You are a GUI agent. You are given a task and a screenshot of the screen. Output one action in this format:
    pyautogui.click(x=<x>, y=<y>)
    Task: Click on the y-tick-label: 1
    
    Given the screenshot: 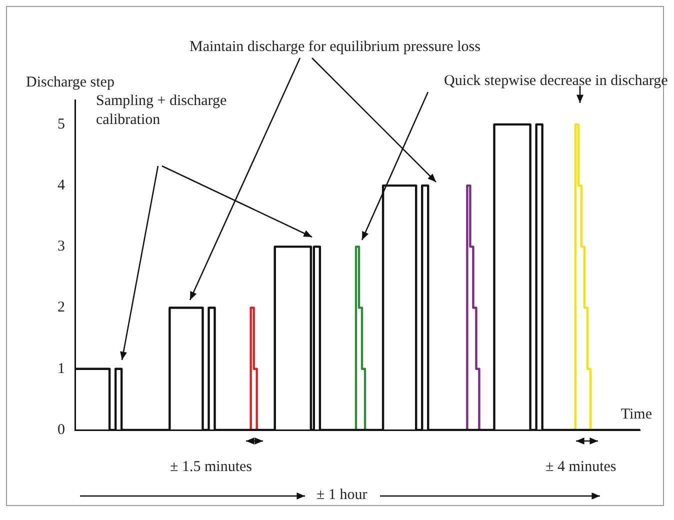 What is the action you would take?
    pyautogui.click(x=61, y=368)
    